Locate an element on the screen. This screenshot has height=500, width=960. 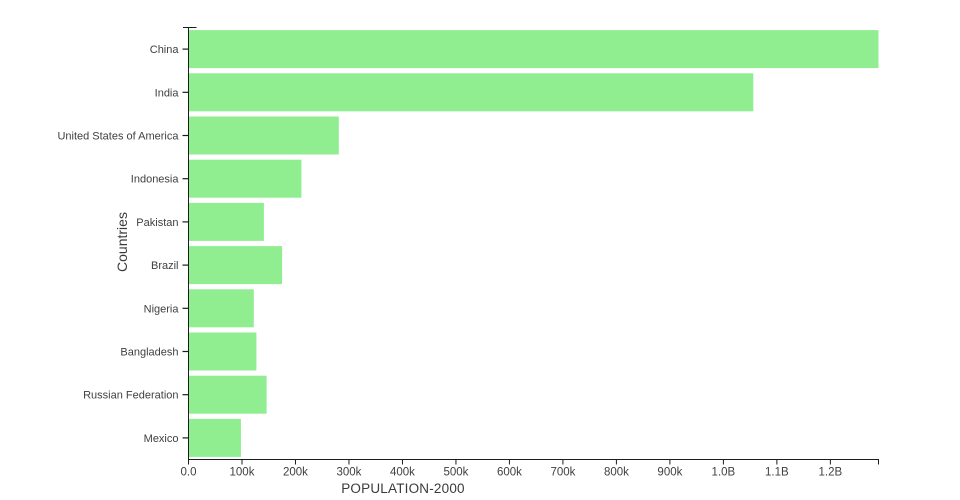
x-tick-label: 1.1B is located at coordinates (777, 473).